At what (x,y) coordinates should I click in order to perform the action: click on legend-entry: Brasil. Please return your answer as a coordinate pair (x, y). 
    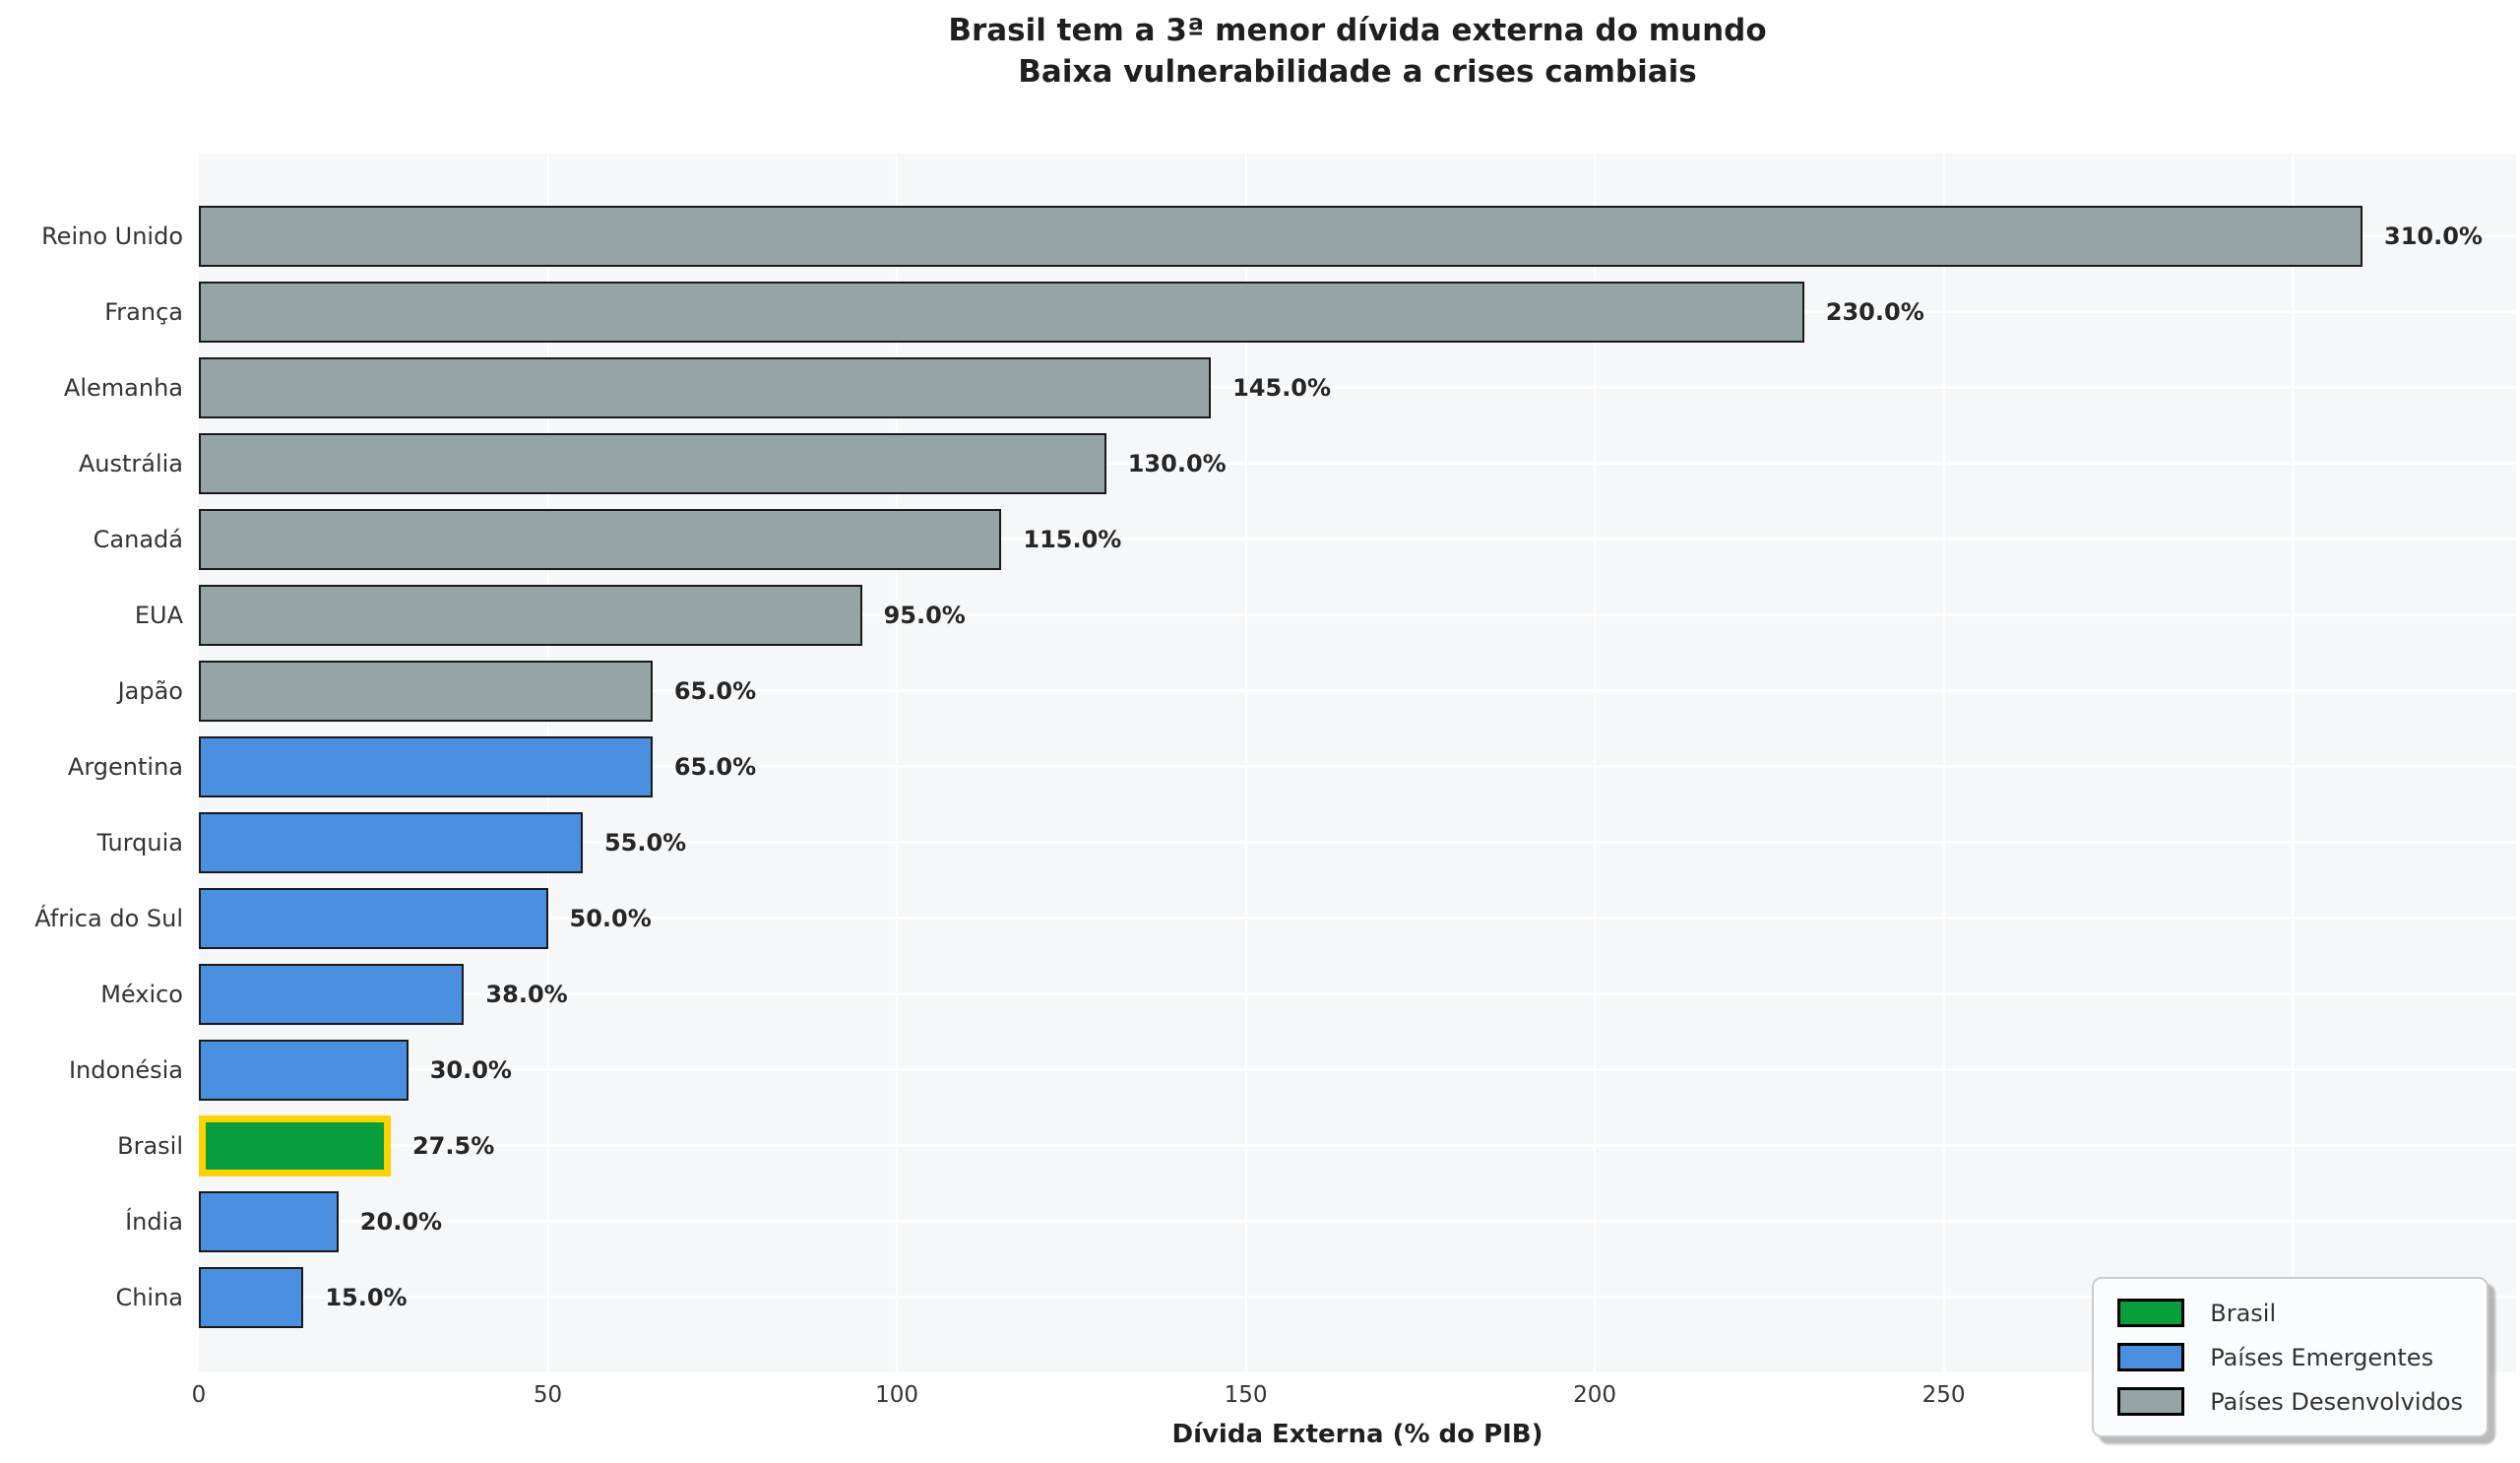
    Looking at the image, I should click on (2290, 1313).